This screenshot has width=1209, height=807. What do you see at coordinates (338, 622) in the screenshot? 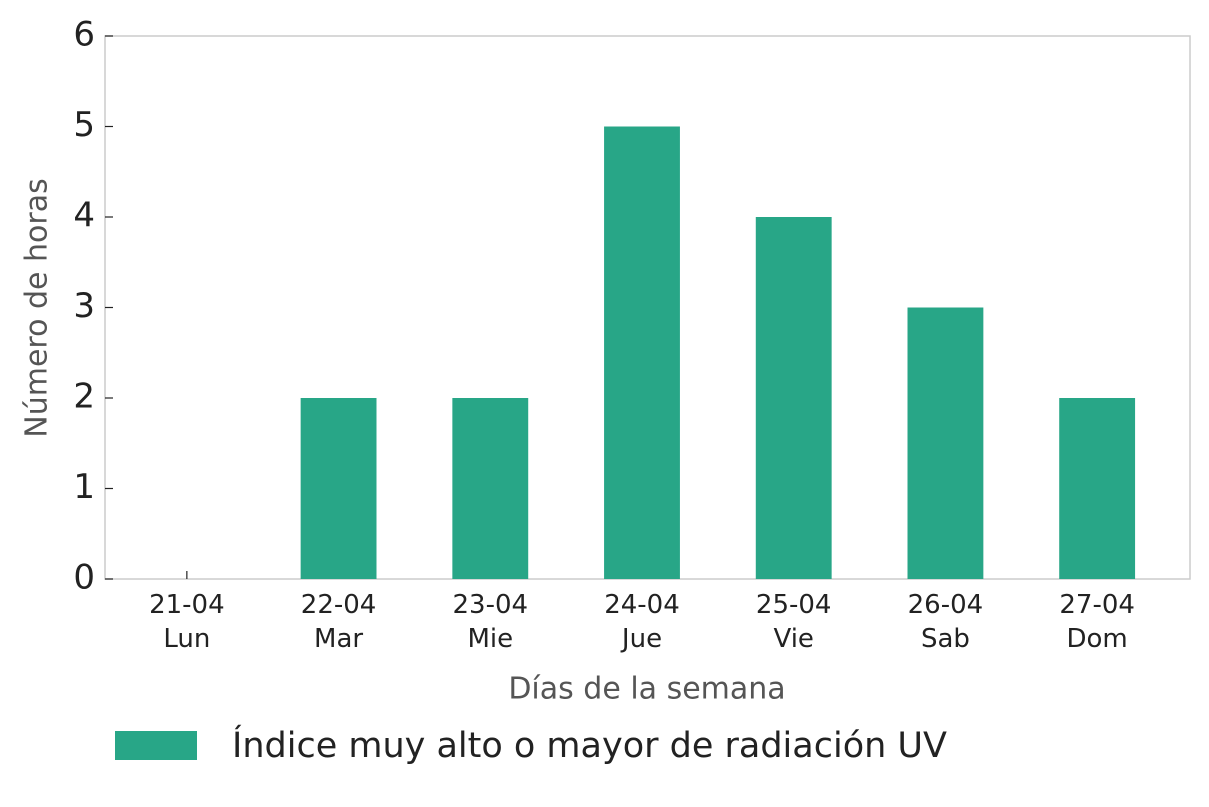
I see `x-tick-label: 22-04 Mar` at bounding box center [338, 622].